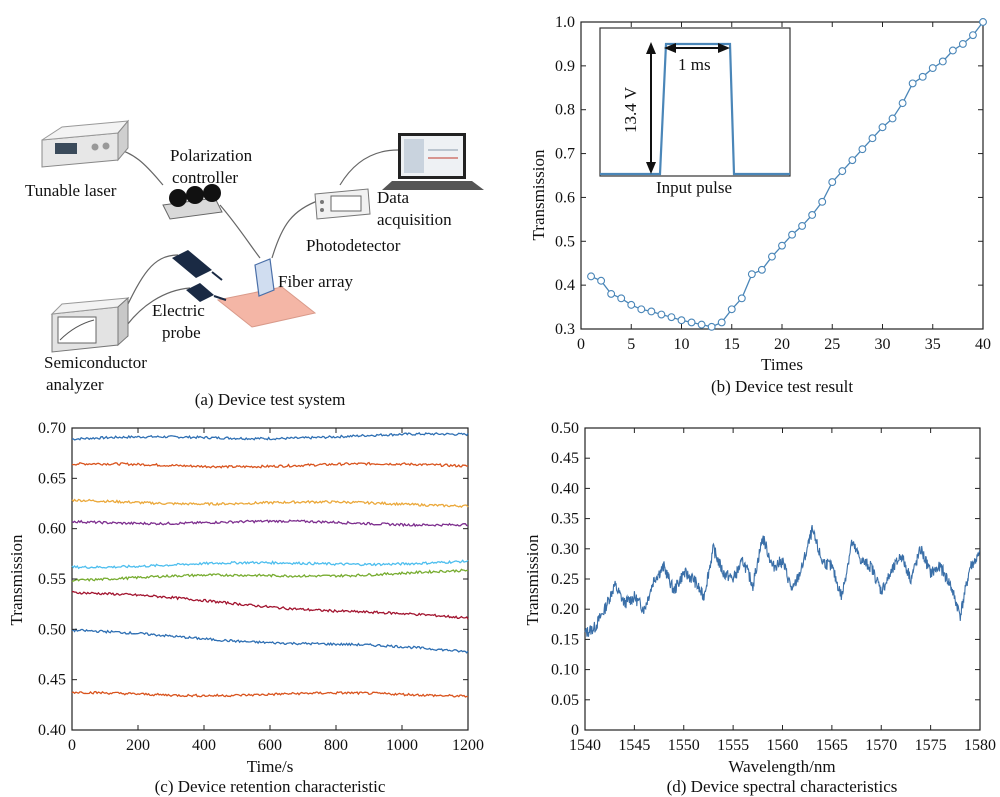 The image size is (1000, 797). Describe the element at coordinates (270, 745) in the screenshot. I see `x-tick-label: 600` at that location.